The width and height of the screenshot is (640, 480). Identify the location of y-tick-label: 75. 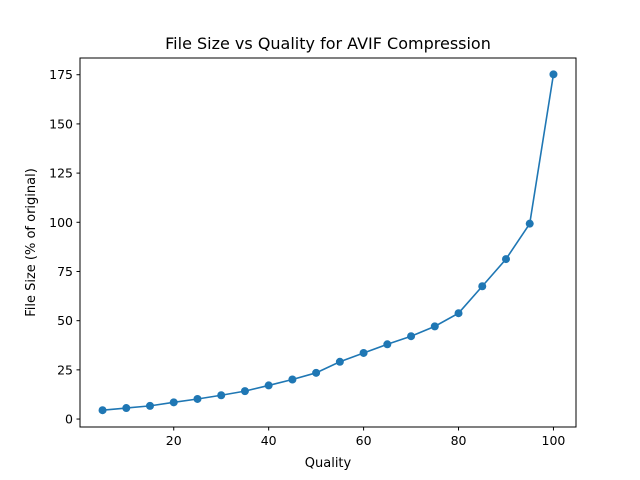
(65, 271).